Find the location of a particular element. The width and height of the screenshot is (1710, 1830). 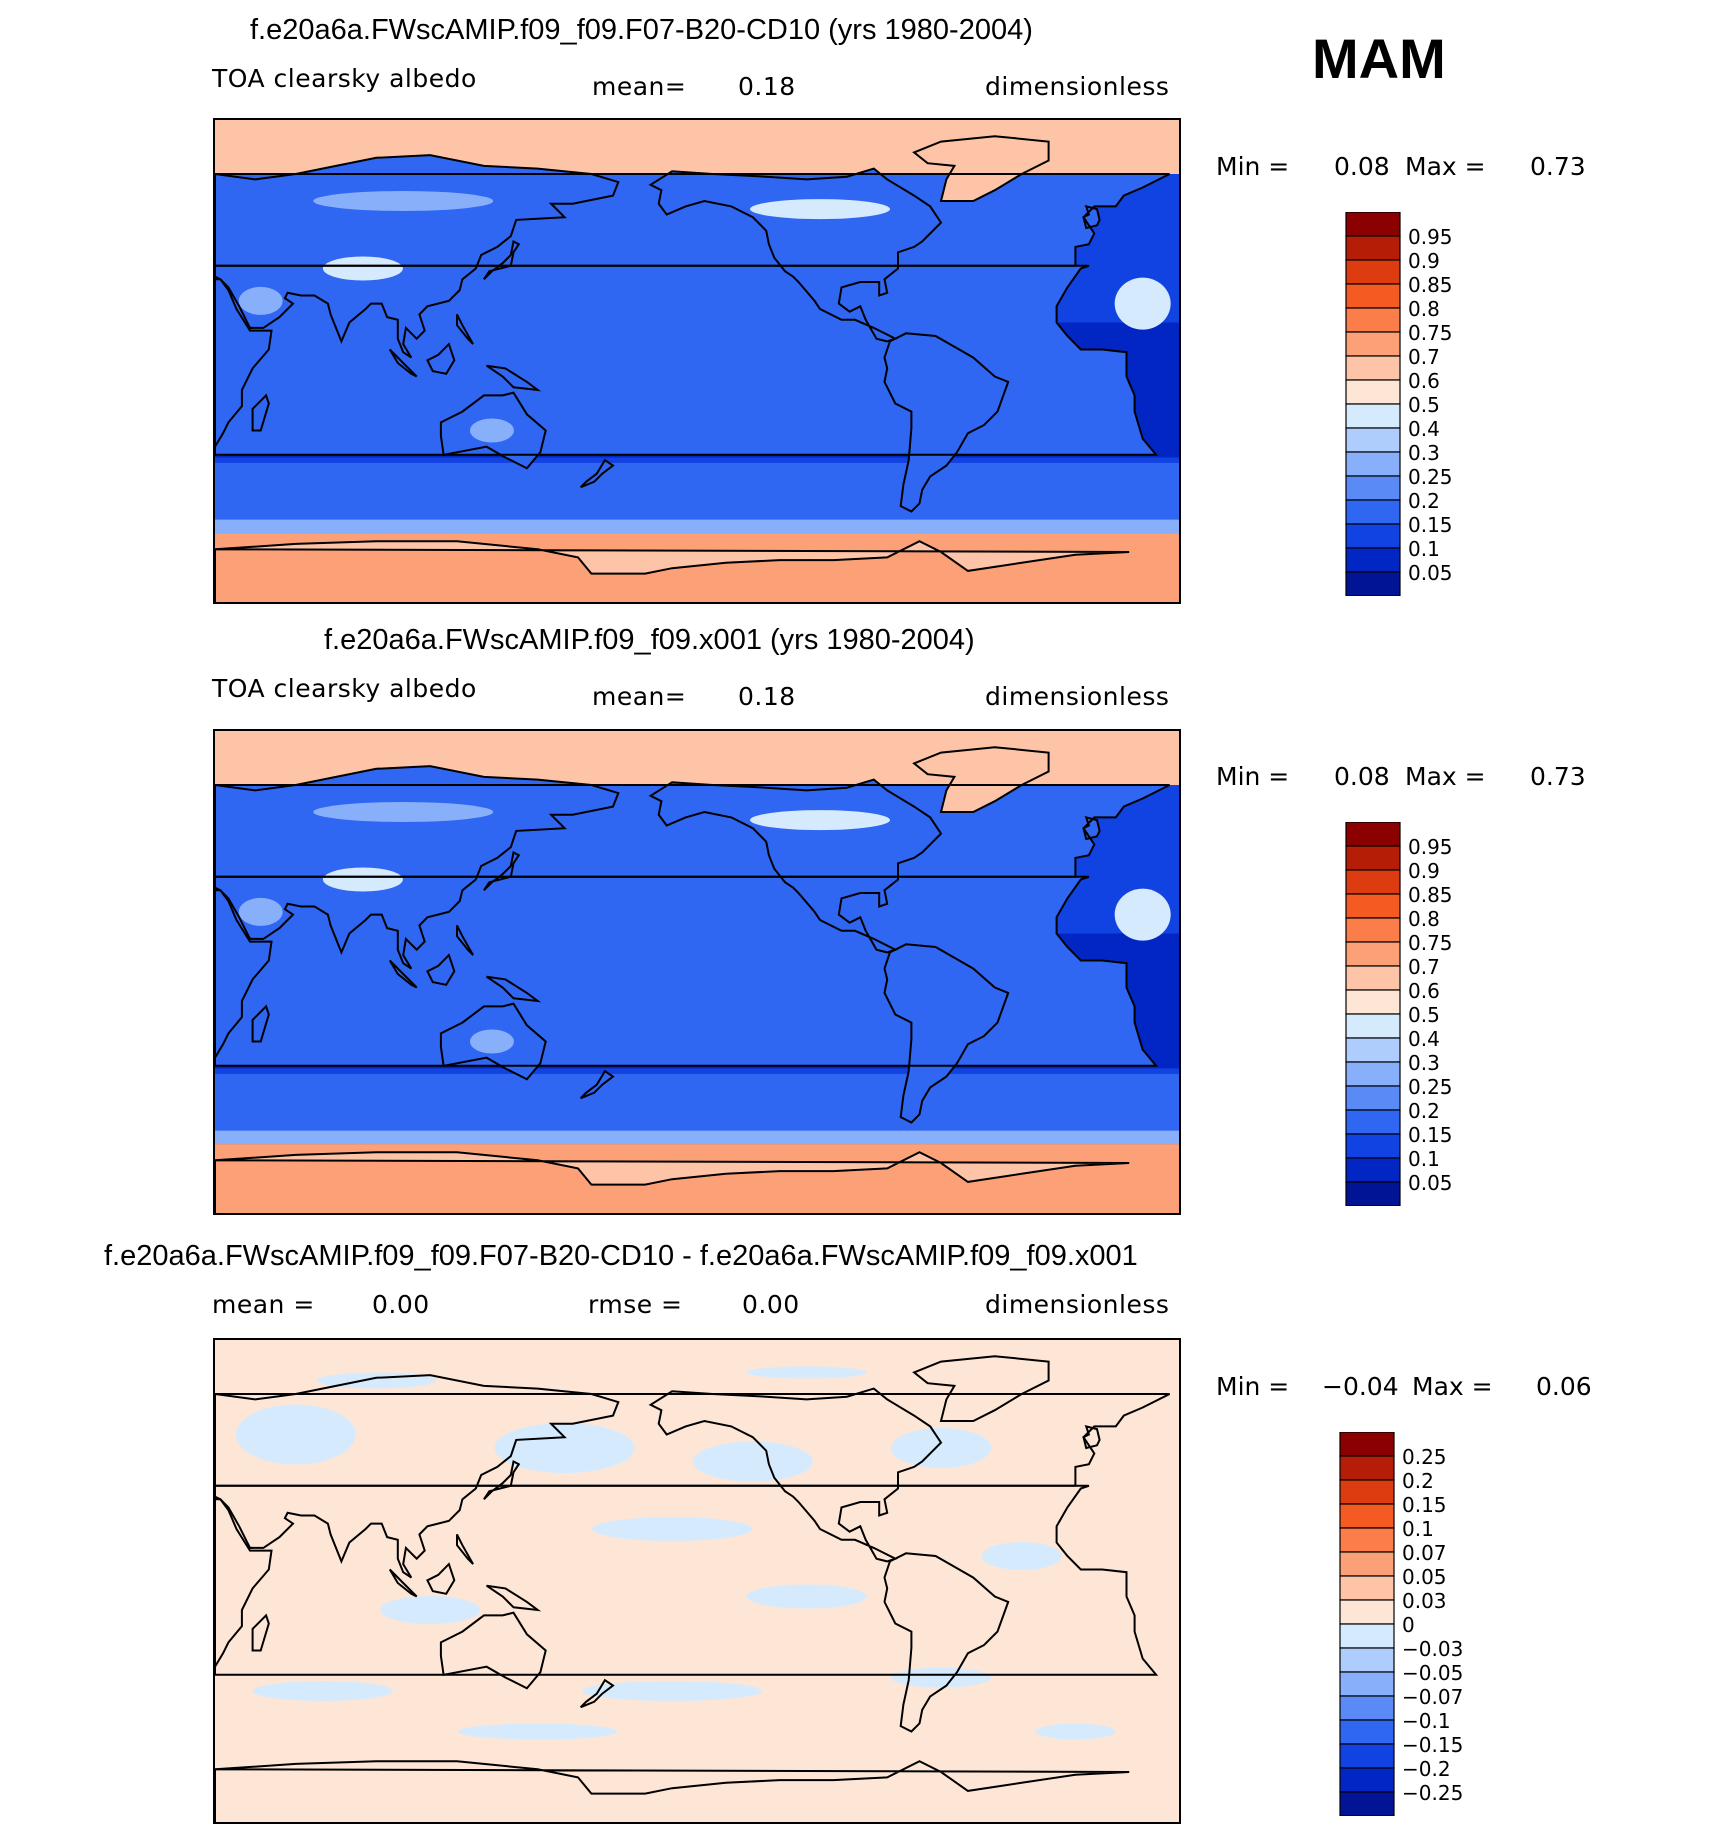

panel-1-mean-label: mean= is located at coordinates (639, 86).